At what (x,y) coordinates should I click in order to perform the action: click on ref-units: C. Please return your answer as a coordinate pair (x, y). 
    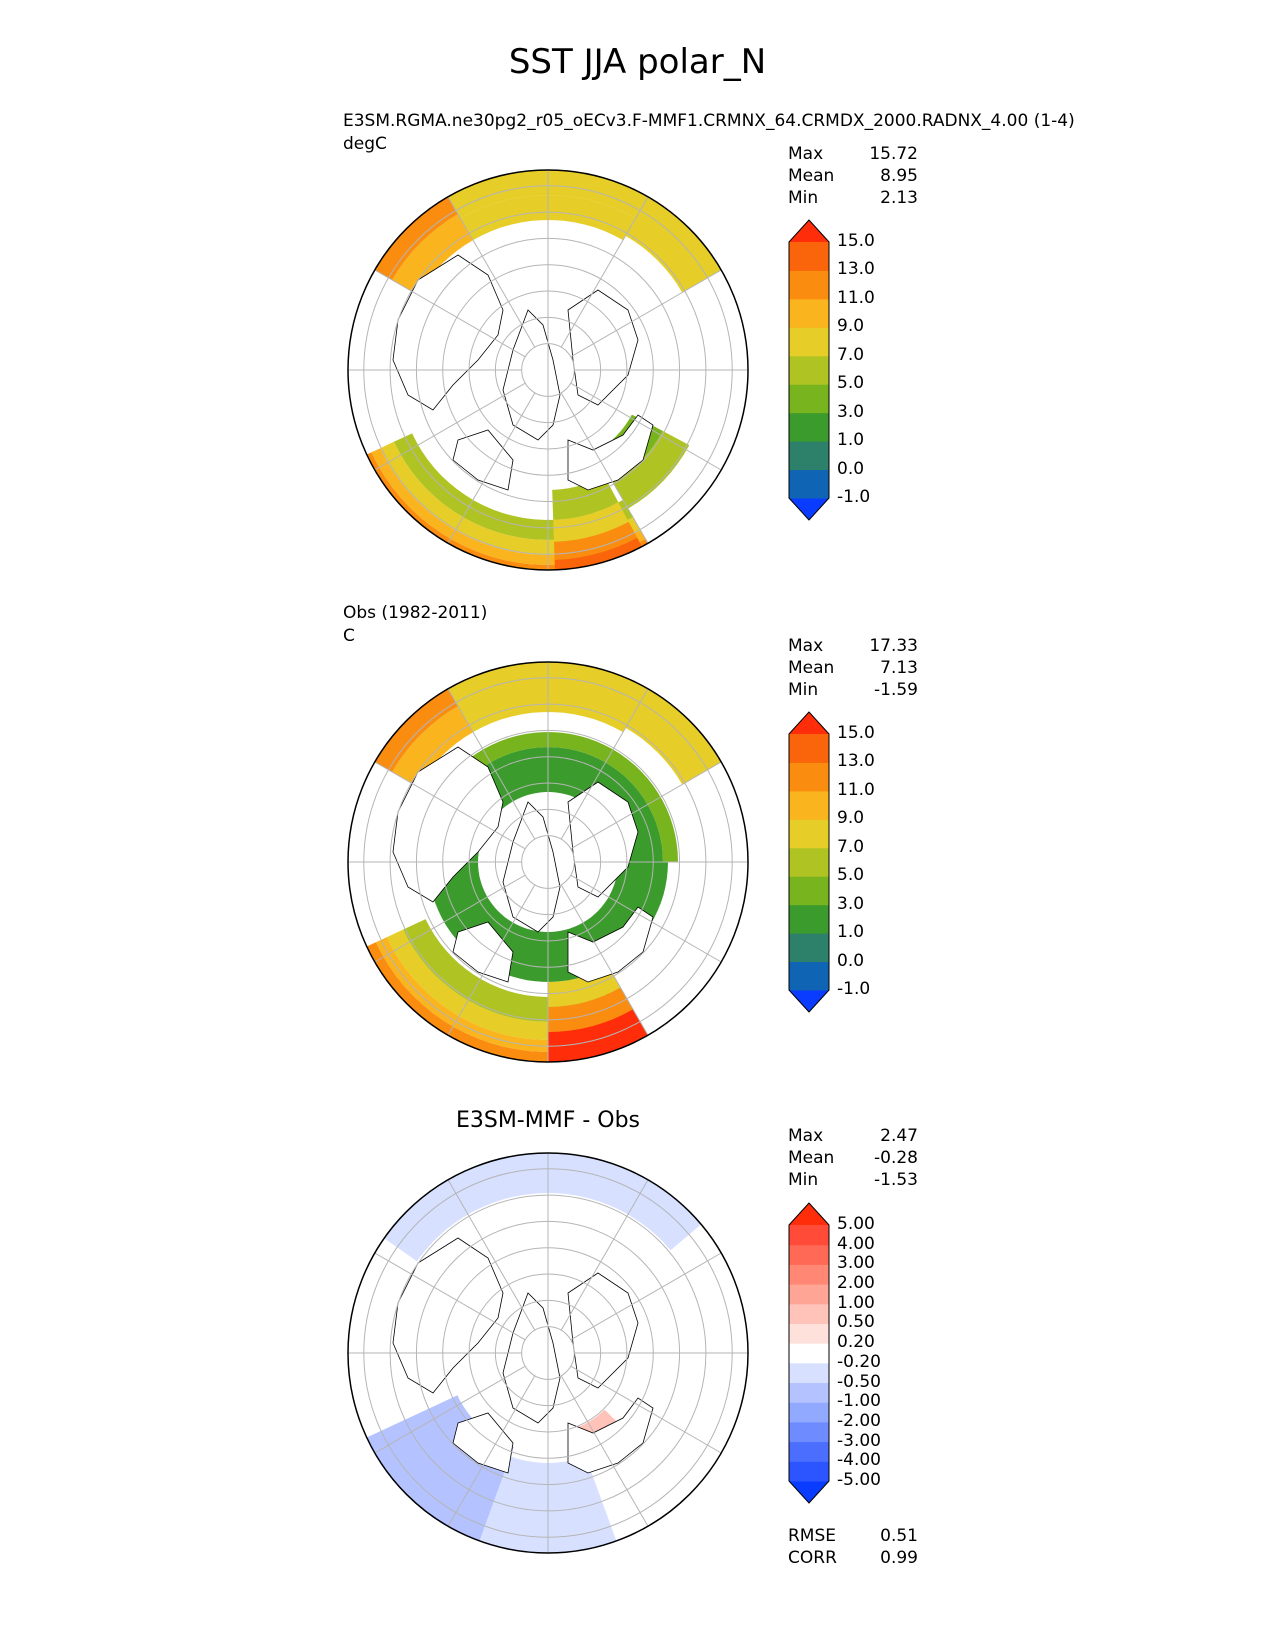
    Looking at the image, I should click on (349, 636).